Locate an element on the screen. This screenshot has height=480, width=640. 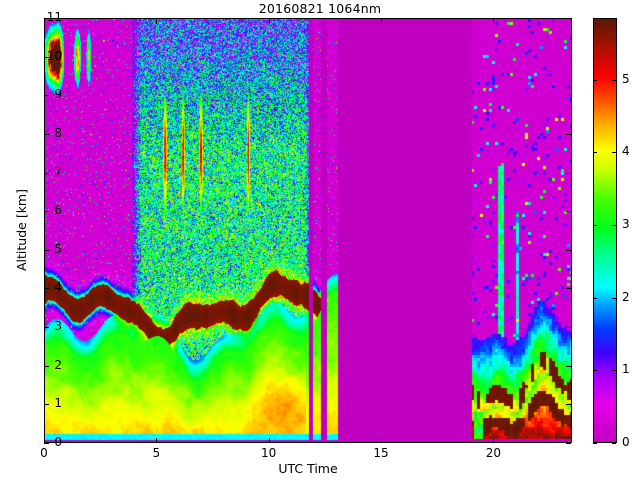
colorbar-tick-label: 5 is located at coordinates (626, 78).